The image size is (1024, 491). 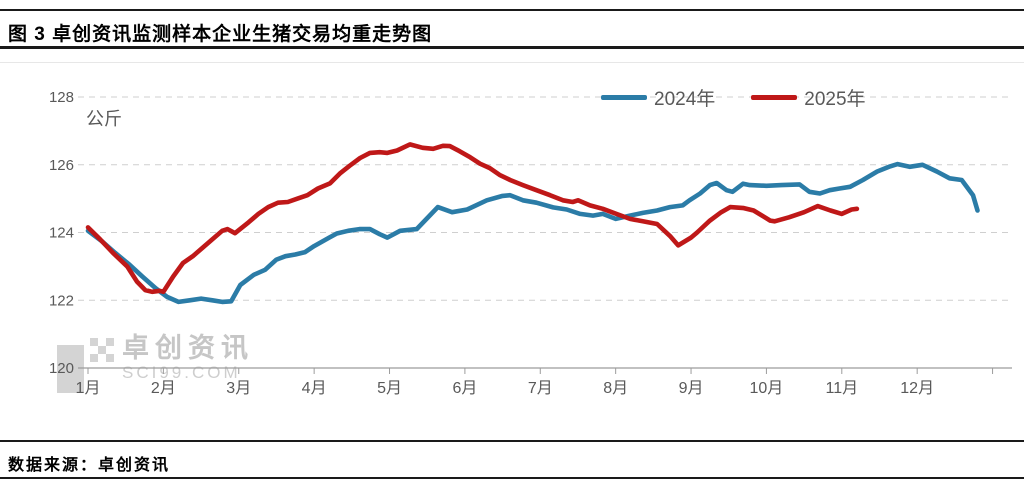 I want to click on watermark-brand: 卓创资讯, so click(x=188, y=348).